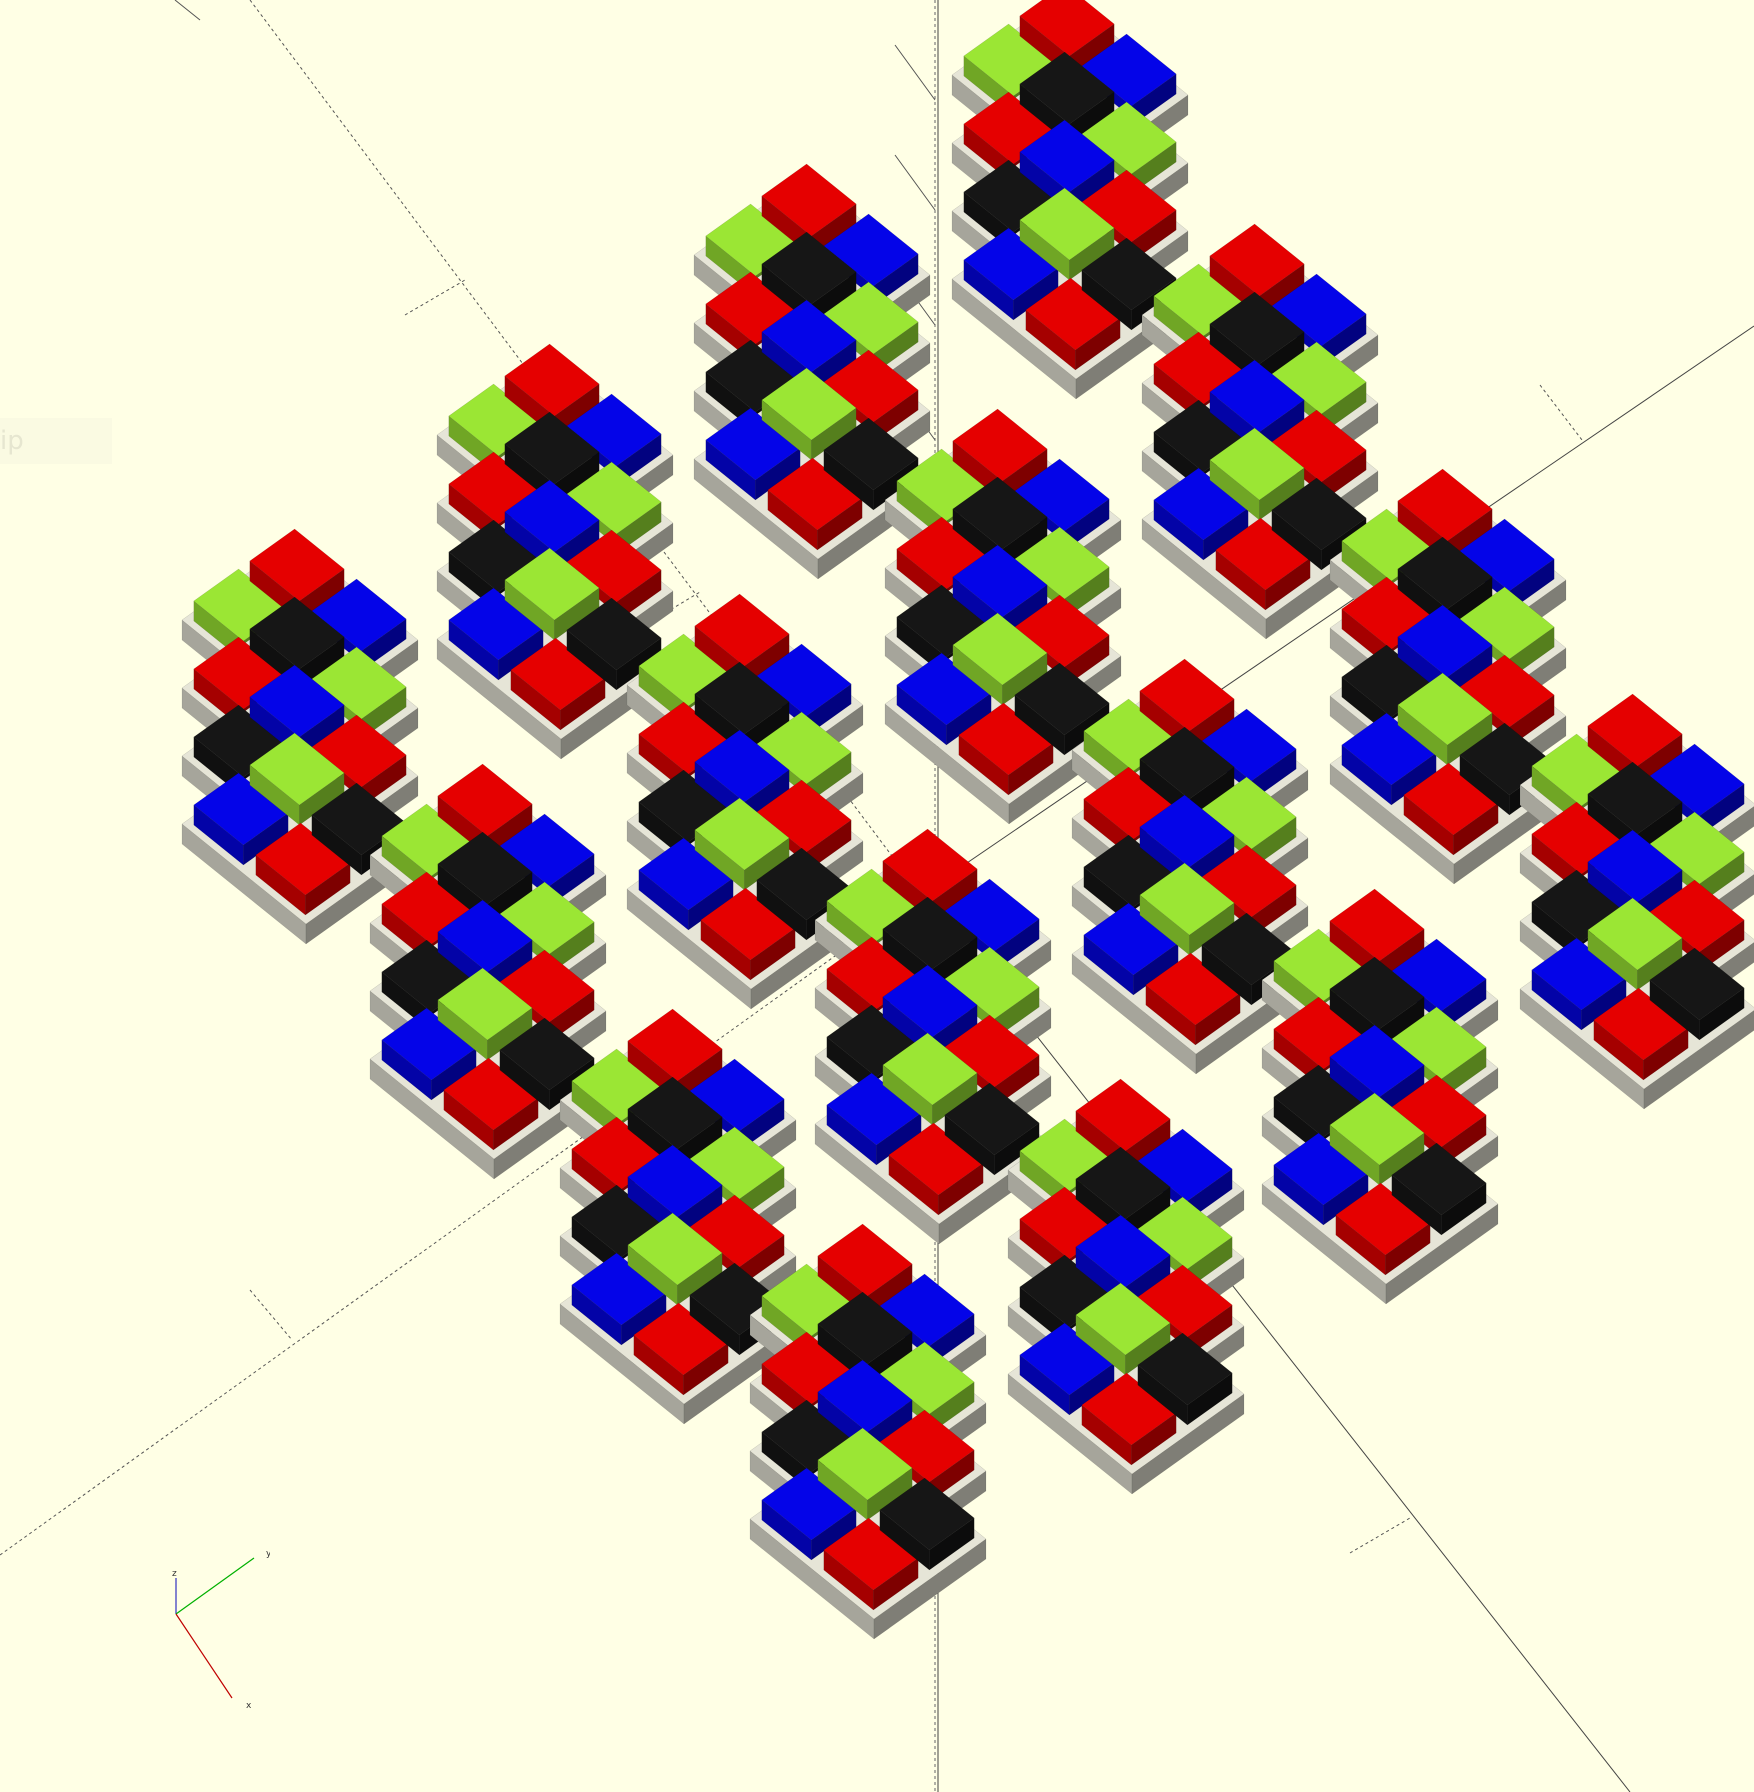  Describe the element at coordinates (1439, 1043) in the screenshot. I see `module-12-layer-1-block-d-top` at that location.